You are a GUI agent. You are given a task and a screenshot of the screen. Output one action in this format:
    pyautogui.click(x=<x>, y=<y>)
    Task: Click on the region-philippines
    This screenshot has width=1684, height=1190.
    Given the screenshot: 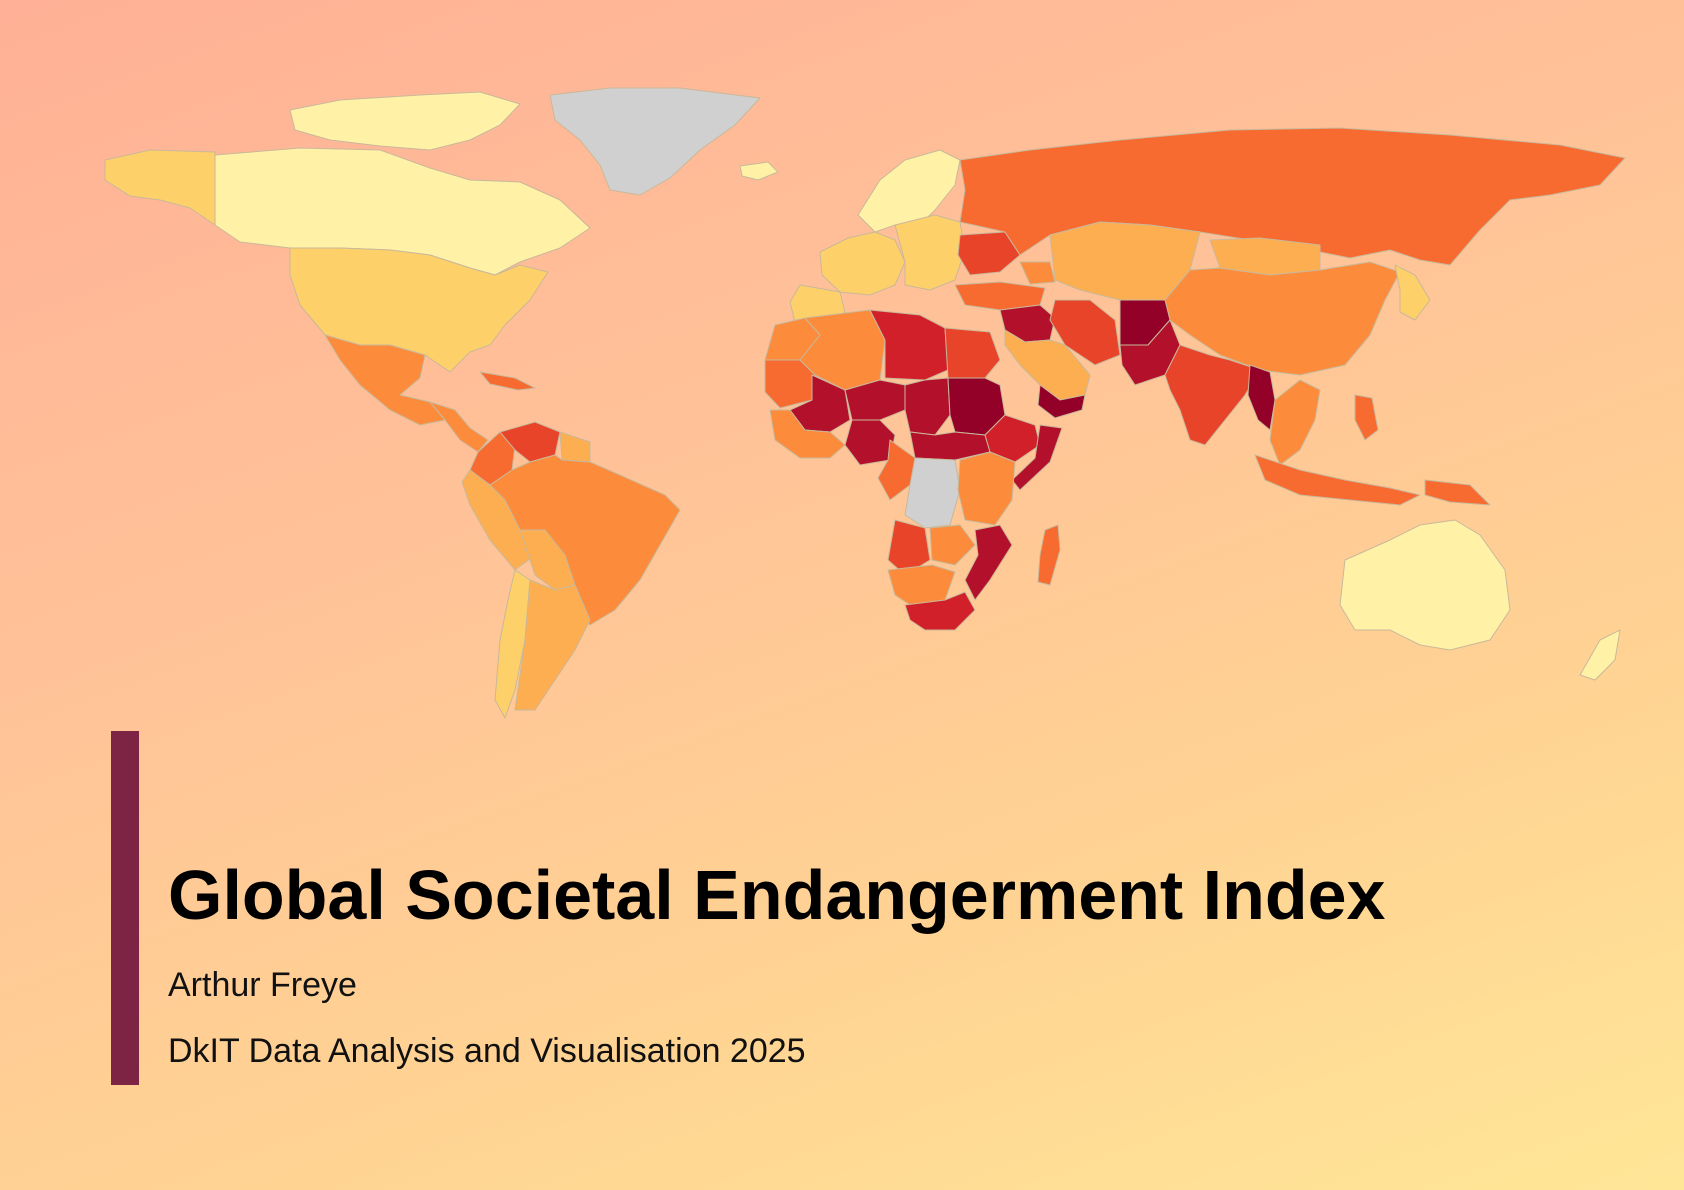 What is the action you would take?
    pyautogui.click(x=1366, y=417)
    